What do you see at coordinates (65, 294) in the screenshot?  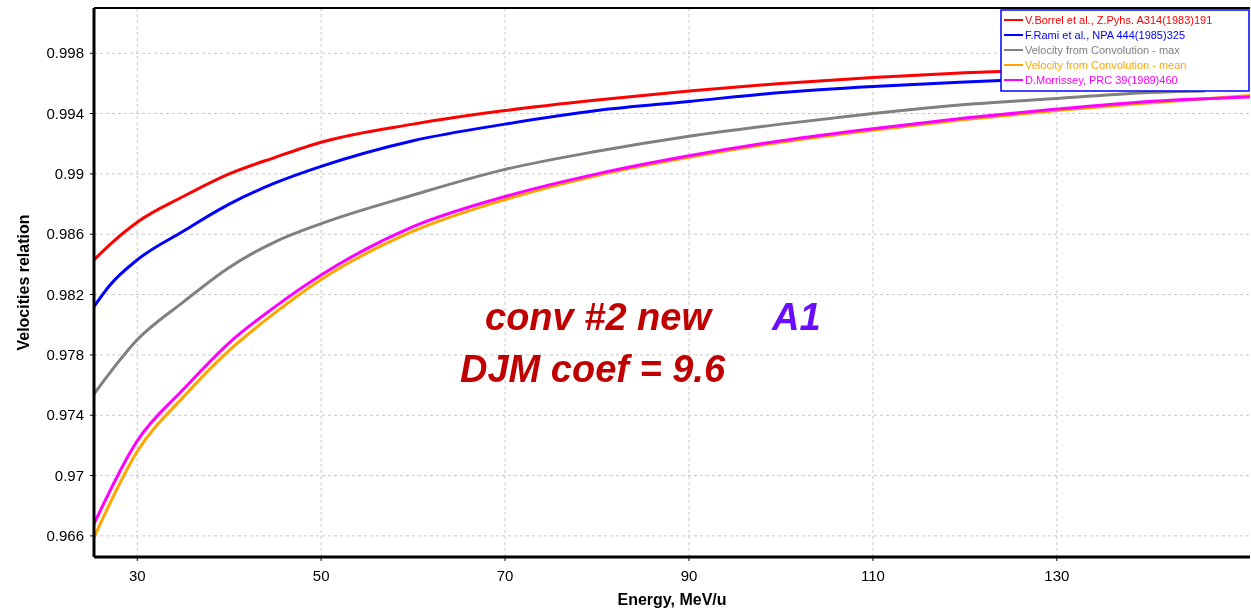 I see `y-tick-label: 0.982` at bounding box center [65, 294].